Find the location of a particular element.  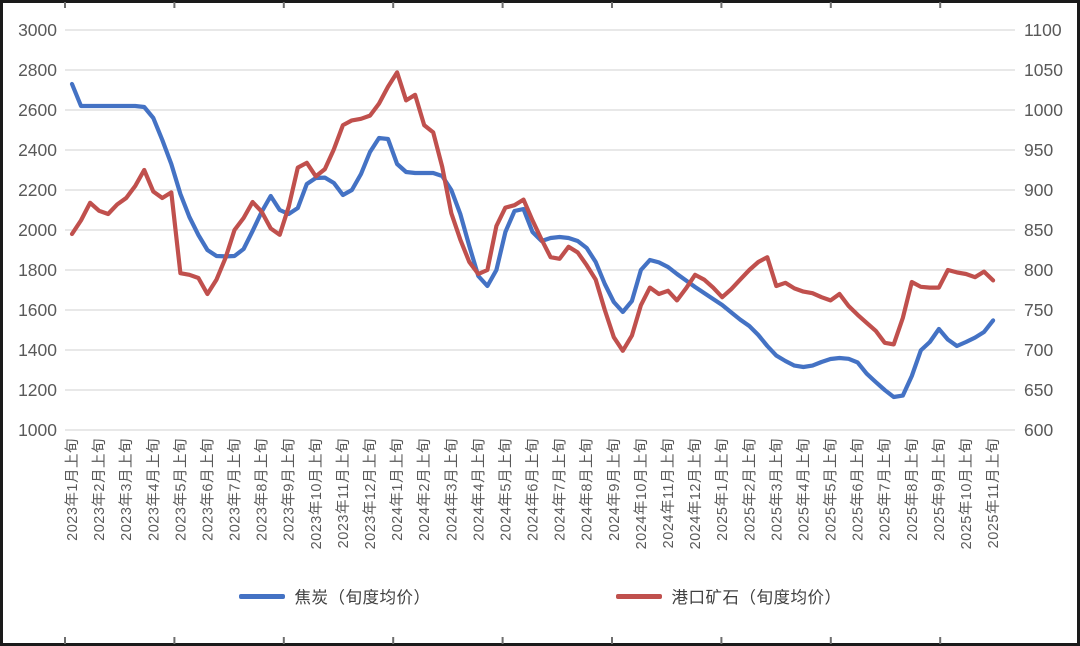

x-axis-tick-label: 2024年8月上旬 is located at coordinates (587, 489).